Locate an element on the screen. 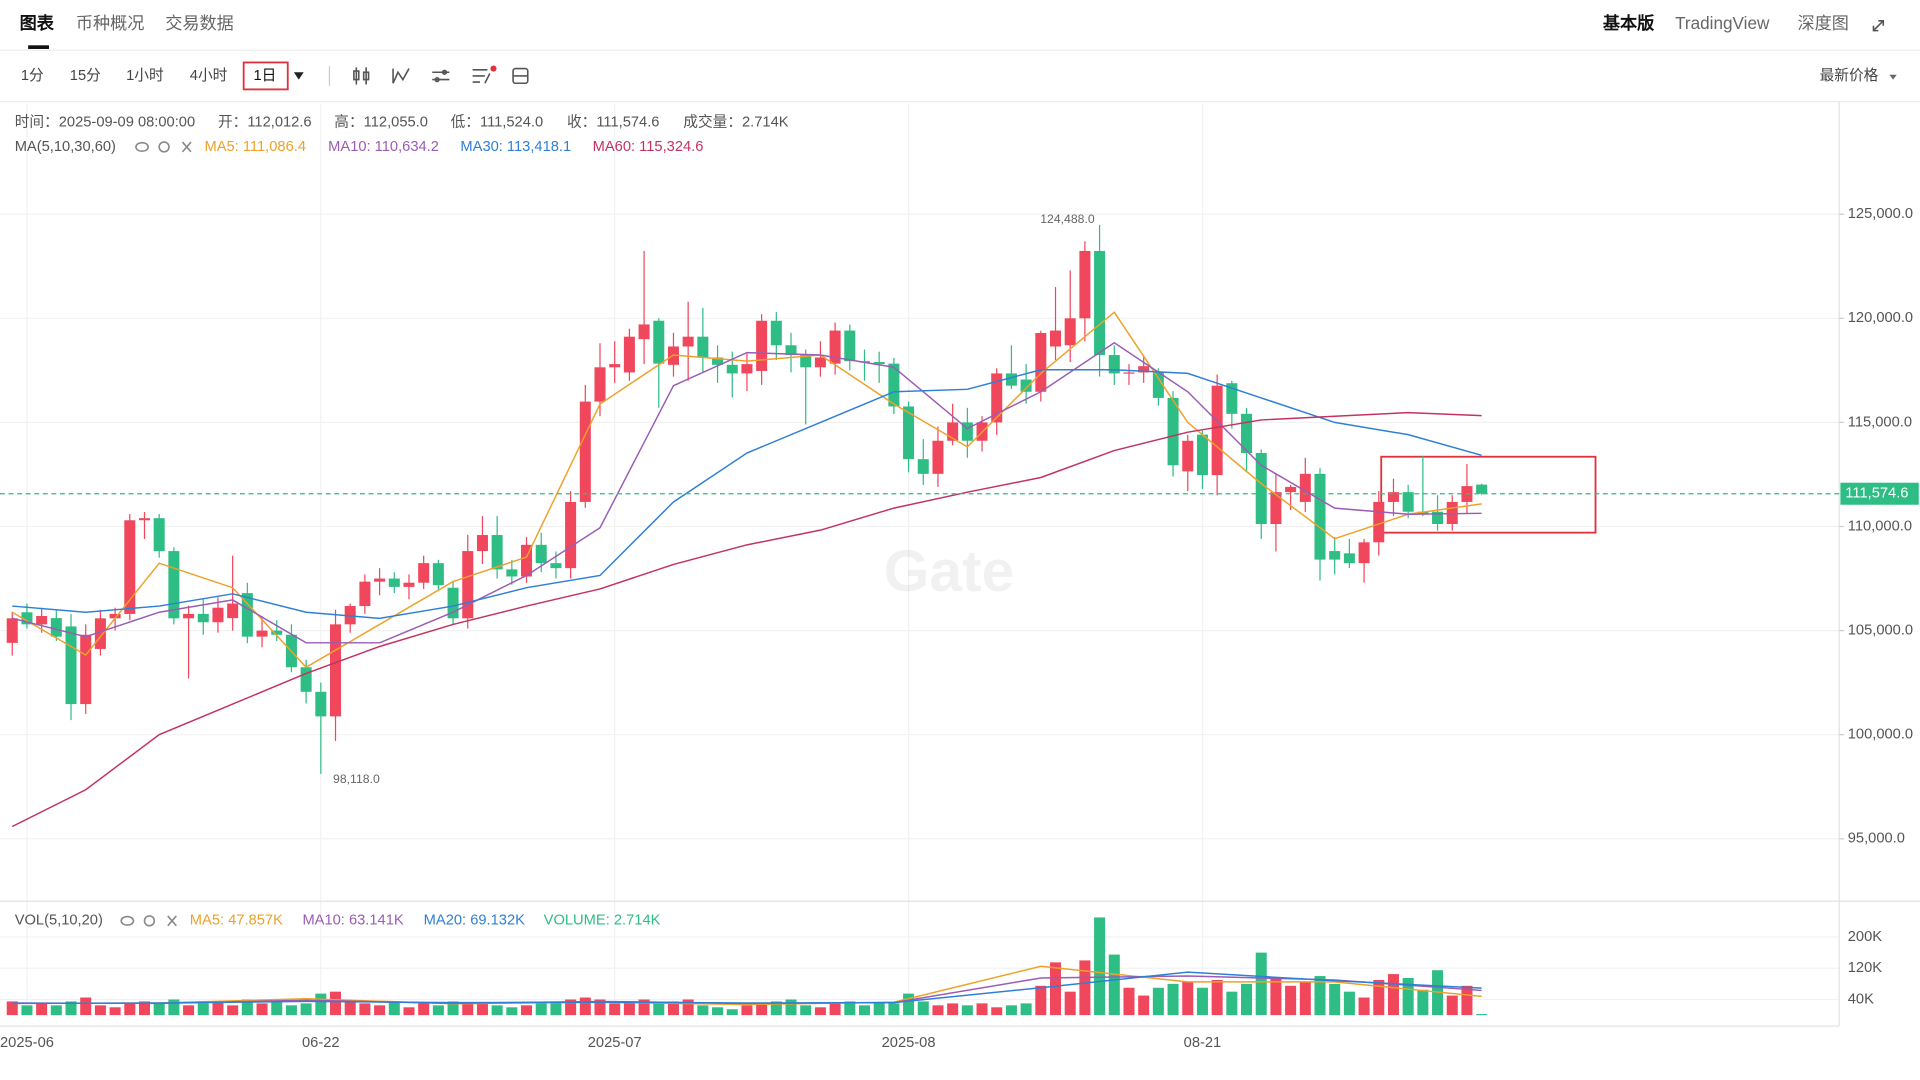 The height and width of the screenshot is (1080, 1920). legend-entry: MA5: 47.857K is located at coordinates (236, 921).